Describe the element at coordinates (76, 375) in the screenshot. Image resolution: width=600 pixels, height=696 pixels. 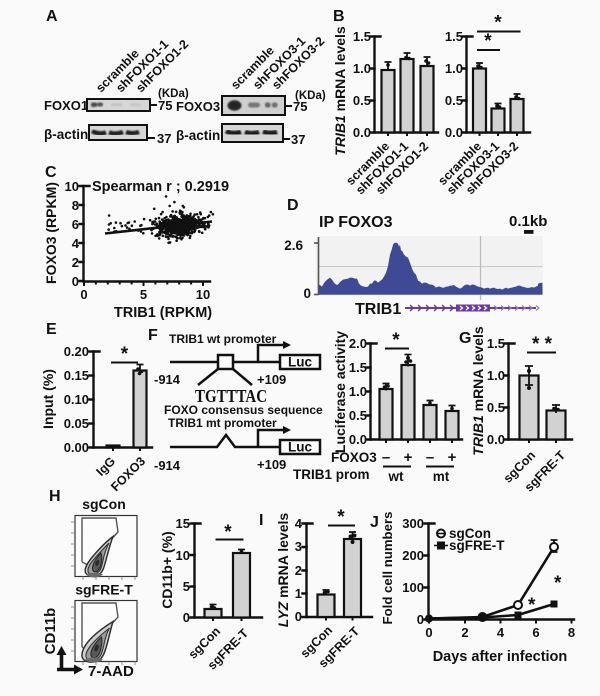
I see `svg-text: 0.15` at that location.